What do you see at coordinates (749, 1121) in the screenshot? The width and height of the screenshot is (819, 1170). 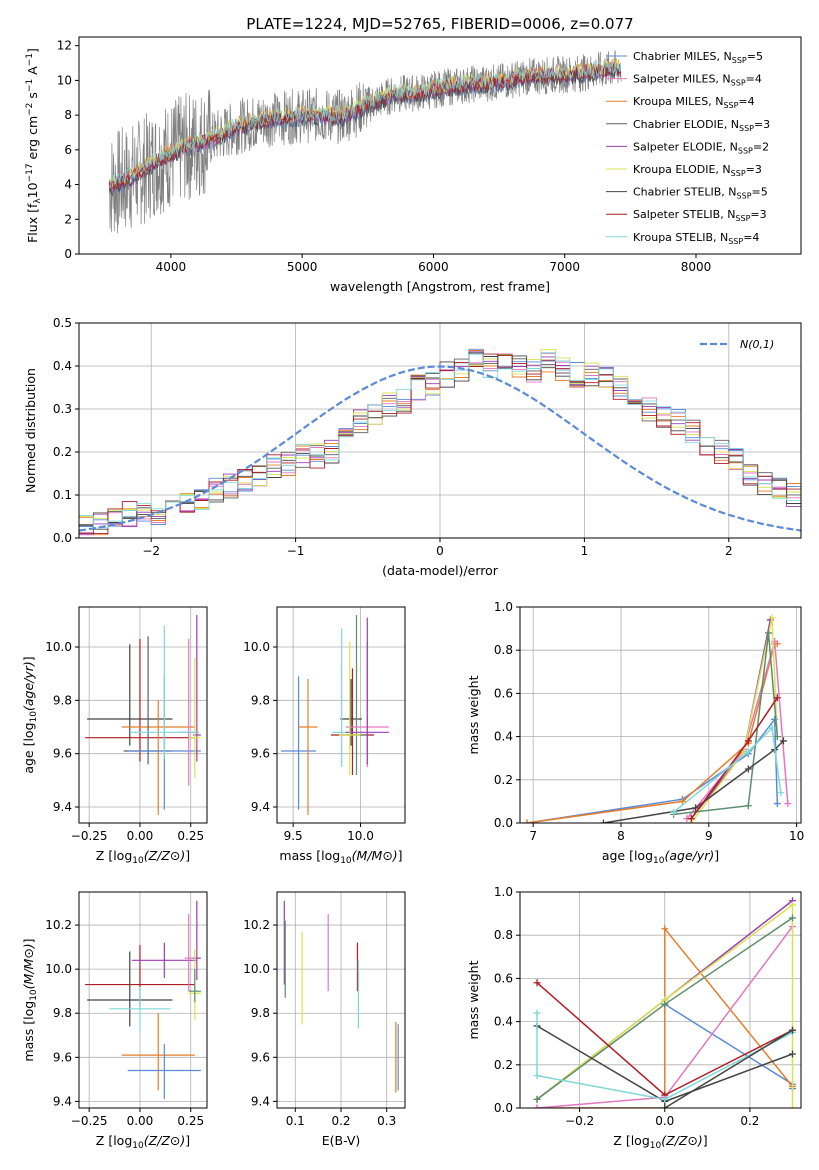 I see `x-tick-label: 0.2` at bounding box center [749, 1121].